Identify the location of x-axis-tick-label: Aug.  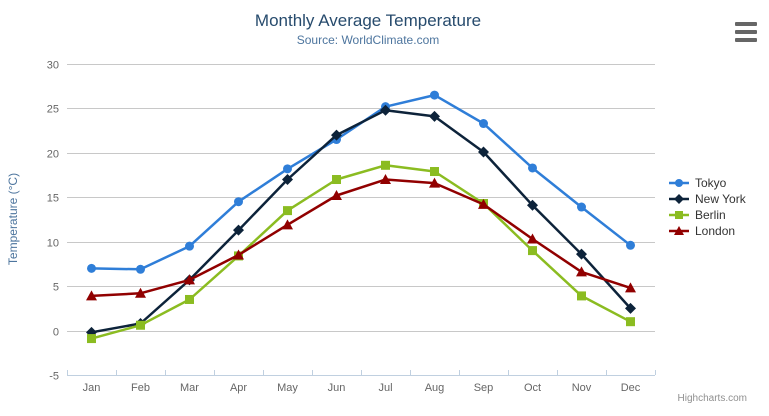
(435, 388).